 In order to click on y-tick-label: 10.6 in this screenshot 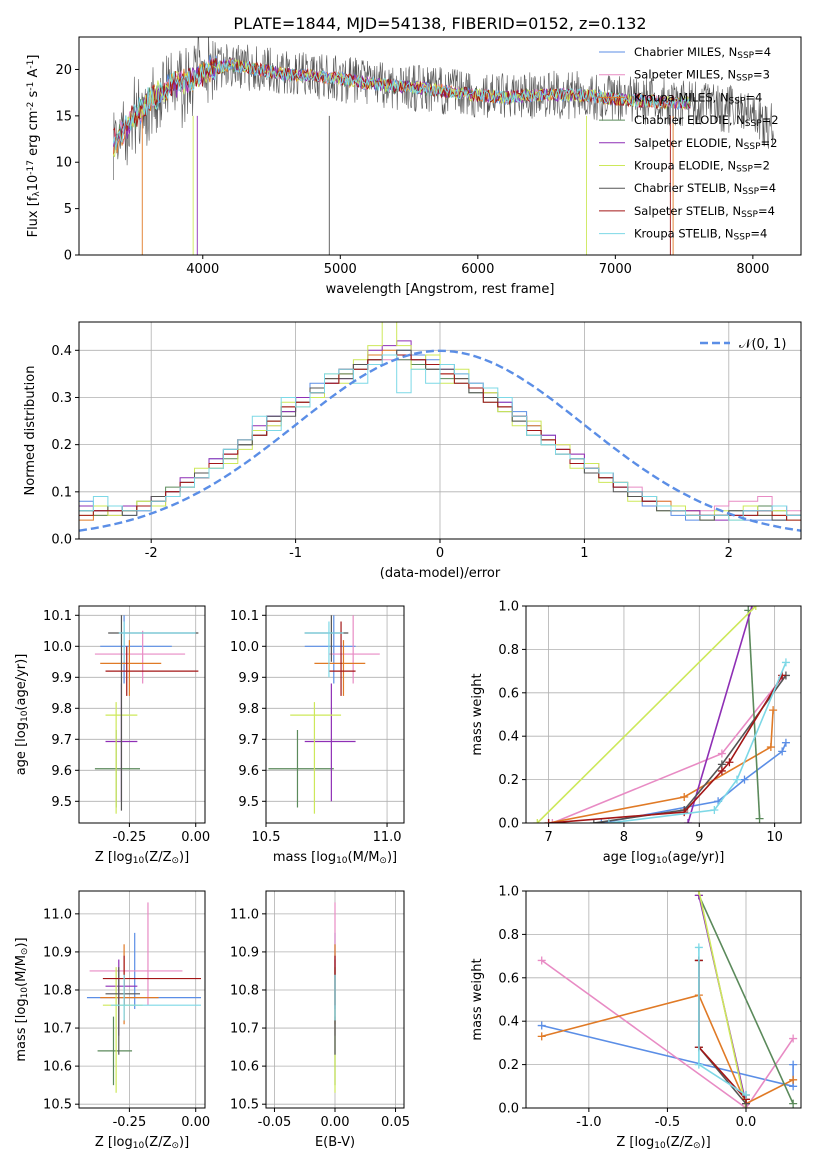, I will do `click(57, 1067)`.